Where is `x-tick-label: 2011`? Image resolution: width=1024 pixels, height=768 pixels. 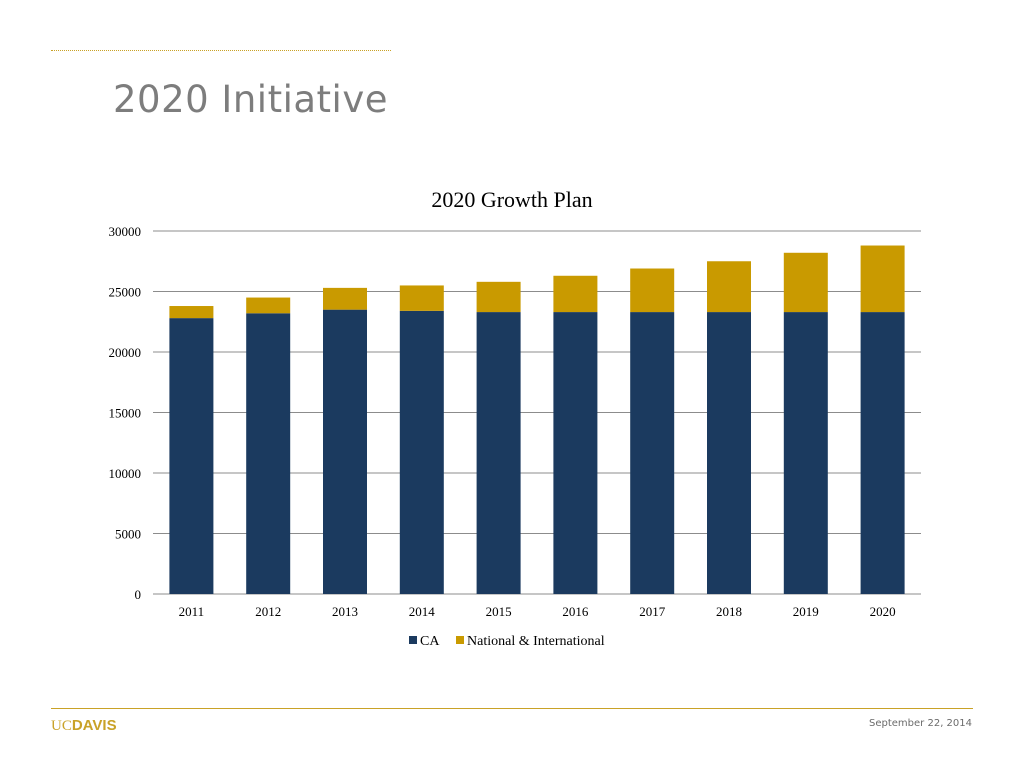 x-tick-label: 2011 is located at coordinates (192, 611).